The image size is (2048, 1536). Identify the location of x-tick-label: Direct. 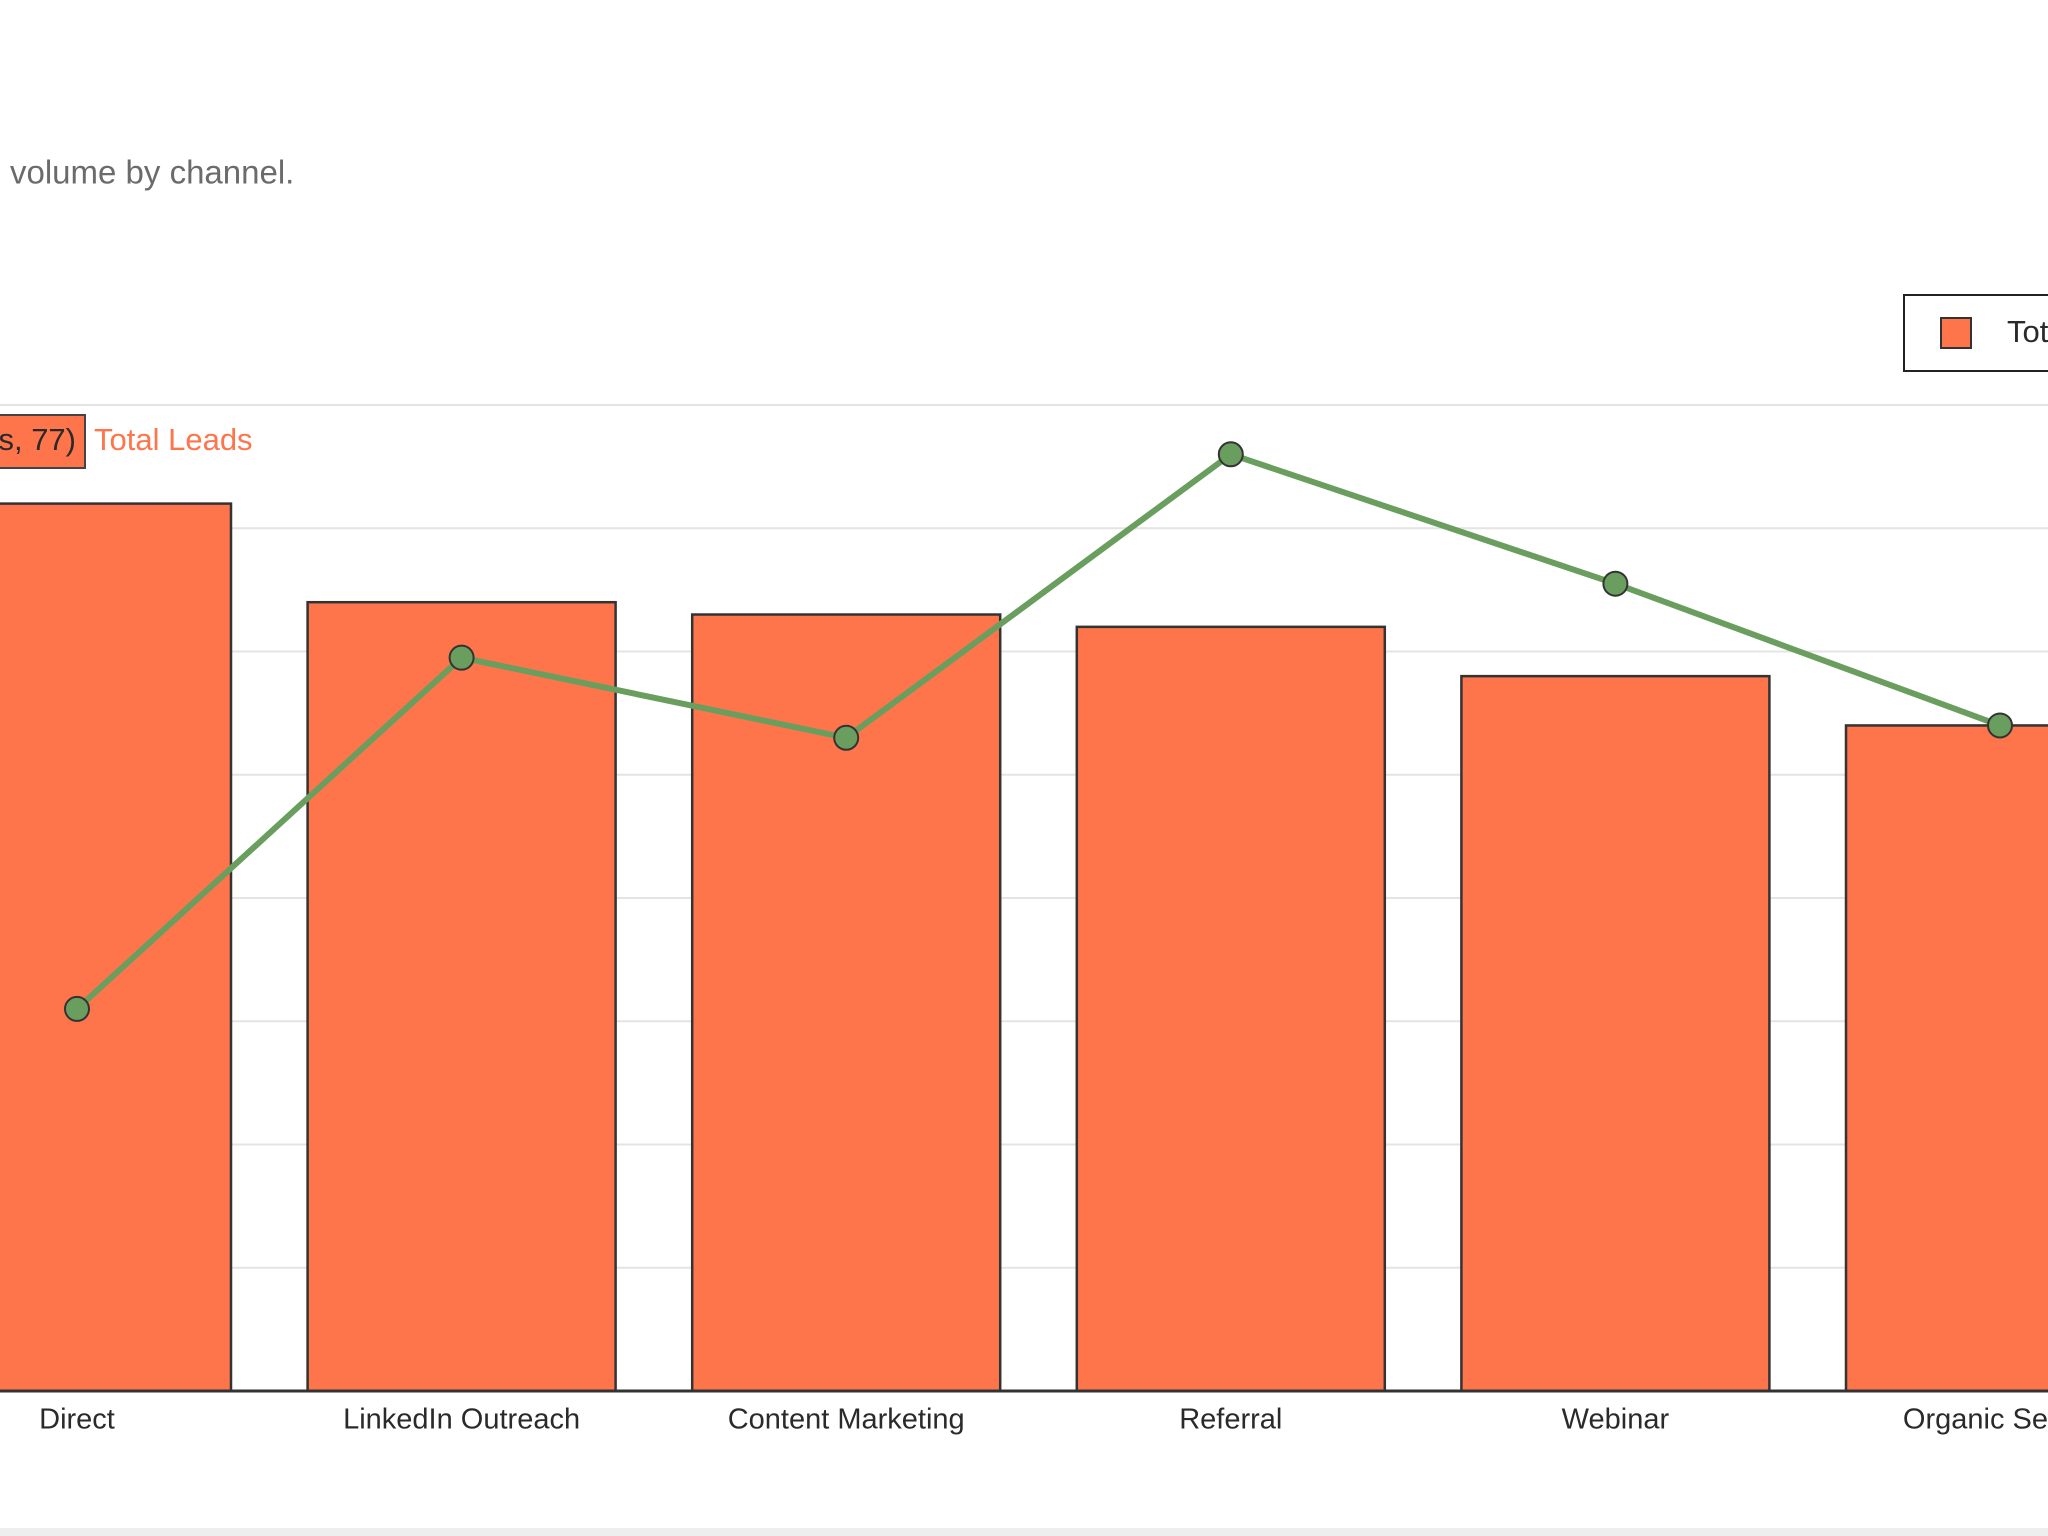
(77, 1420).